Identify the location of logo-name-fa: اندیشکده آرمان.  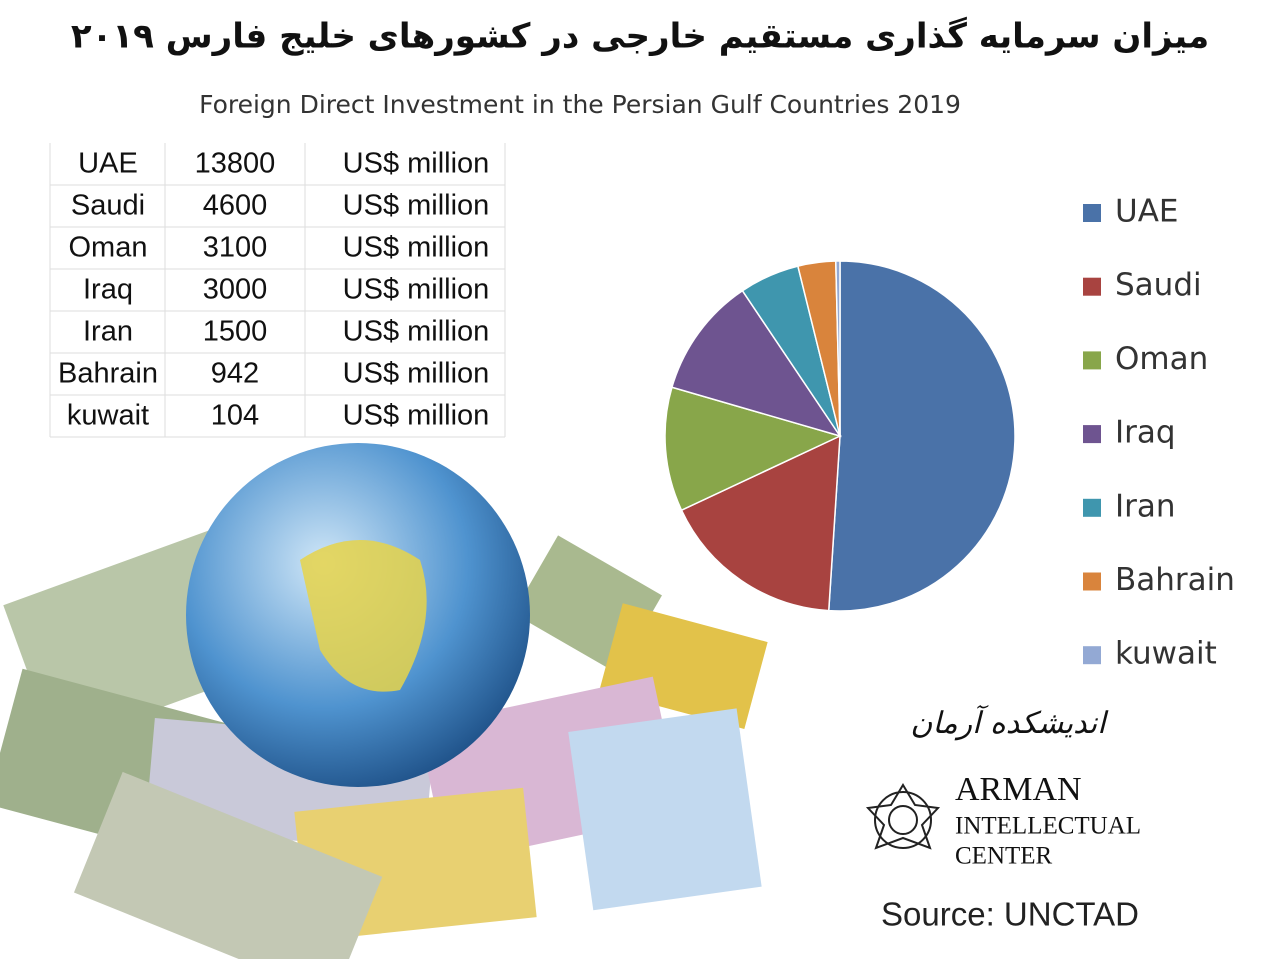
(1009, 722).